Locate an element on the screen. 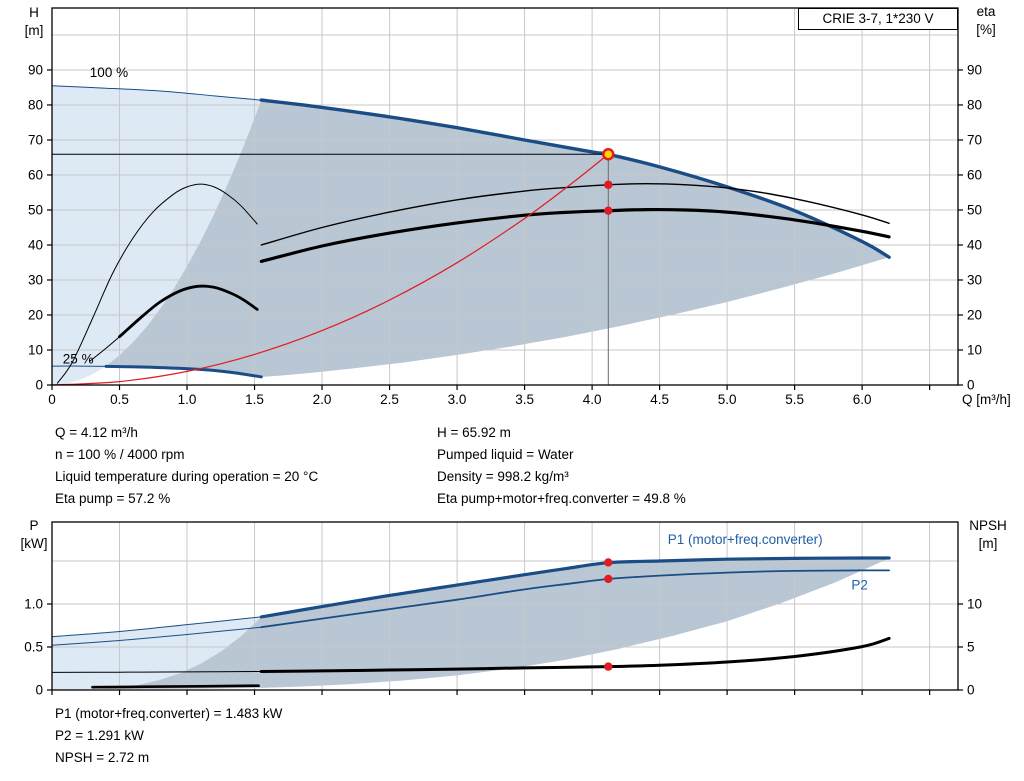 Image resolution: width=1024 pixels, height=781 pixels. x-tick-label: 6.0 is located at coordinates (862, 399).